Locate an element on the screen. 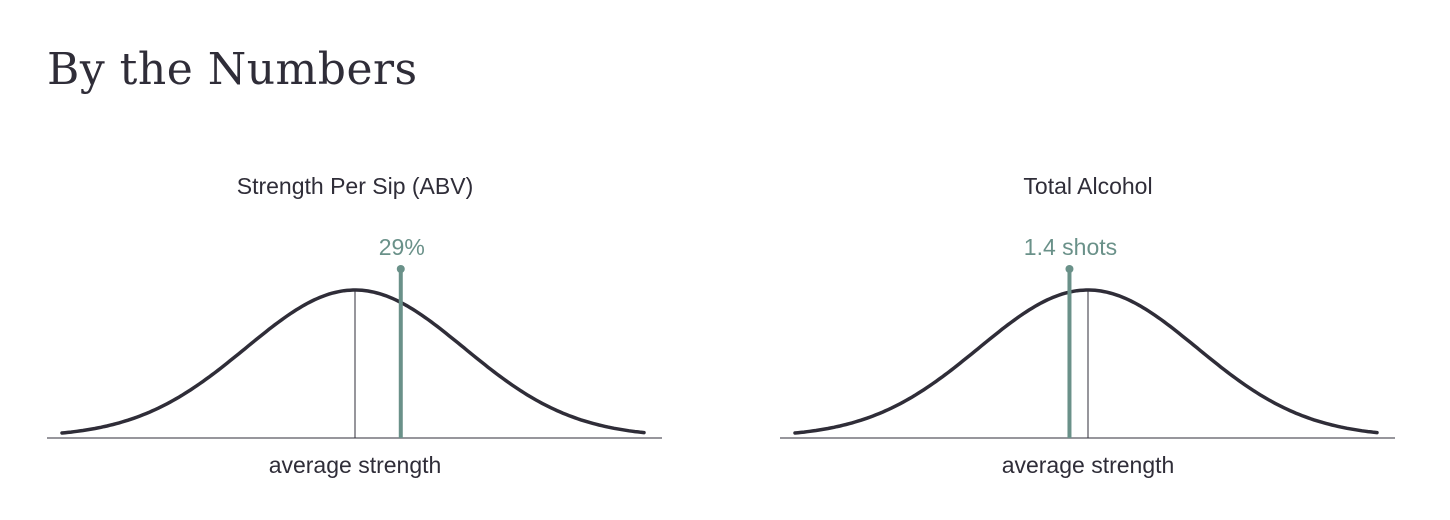  chart-title: Strength Per Sip (ABV) is located at coordinates (355, 186).